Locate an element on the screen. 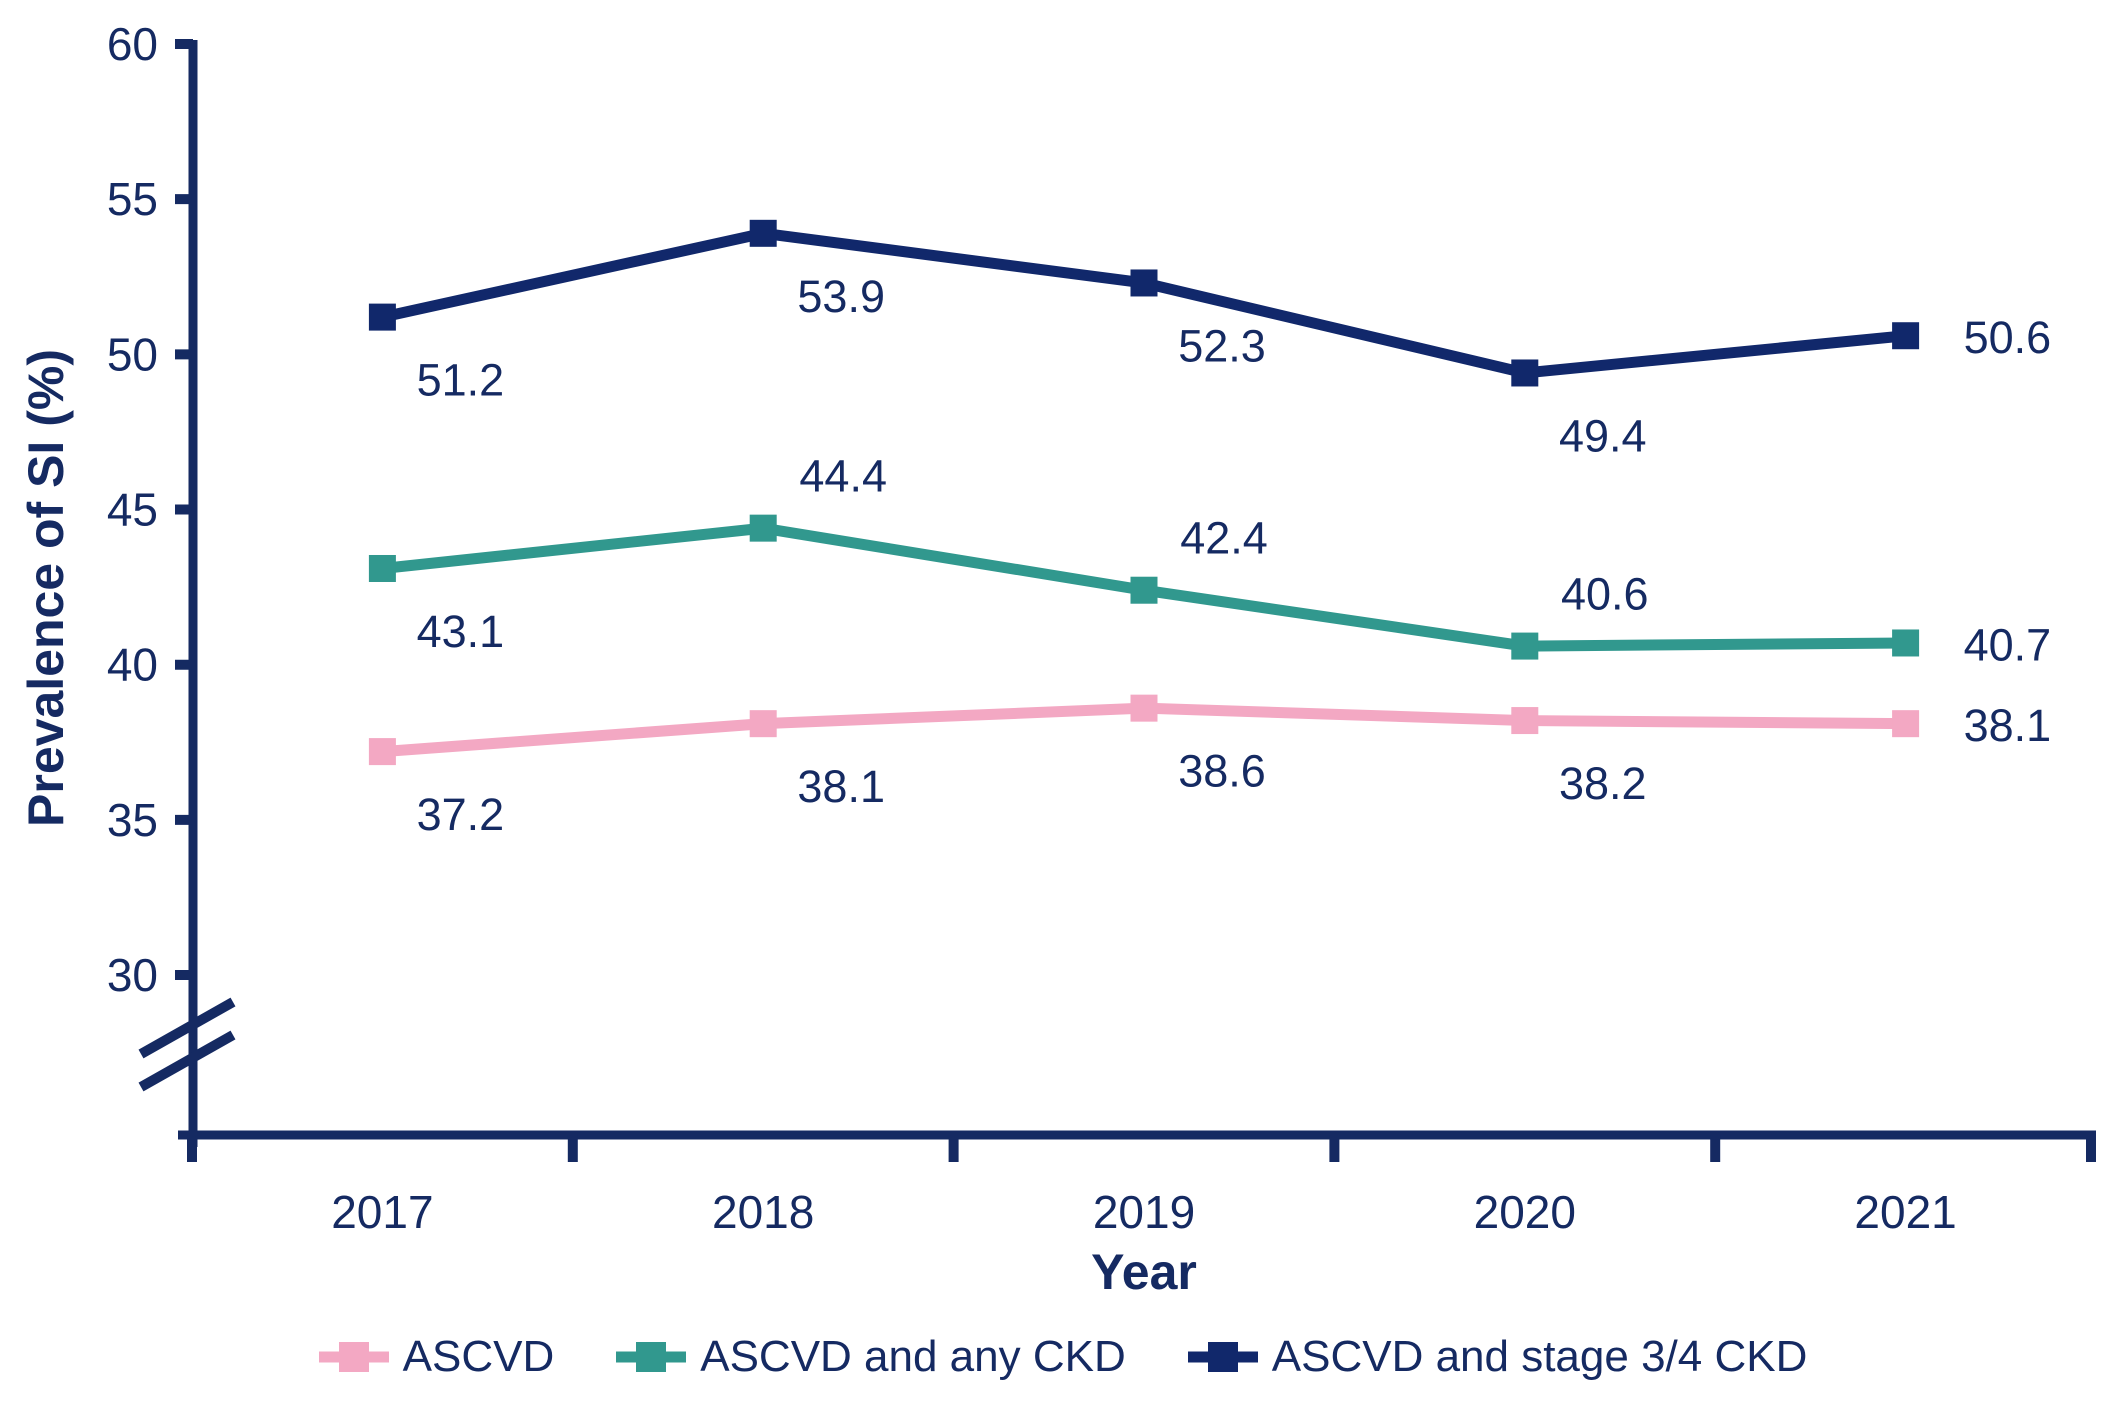  y-axis-title: Prevalence of SI (%) is located at coordinates (46, 588).